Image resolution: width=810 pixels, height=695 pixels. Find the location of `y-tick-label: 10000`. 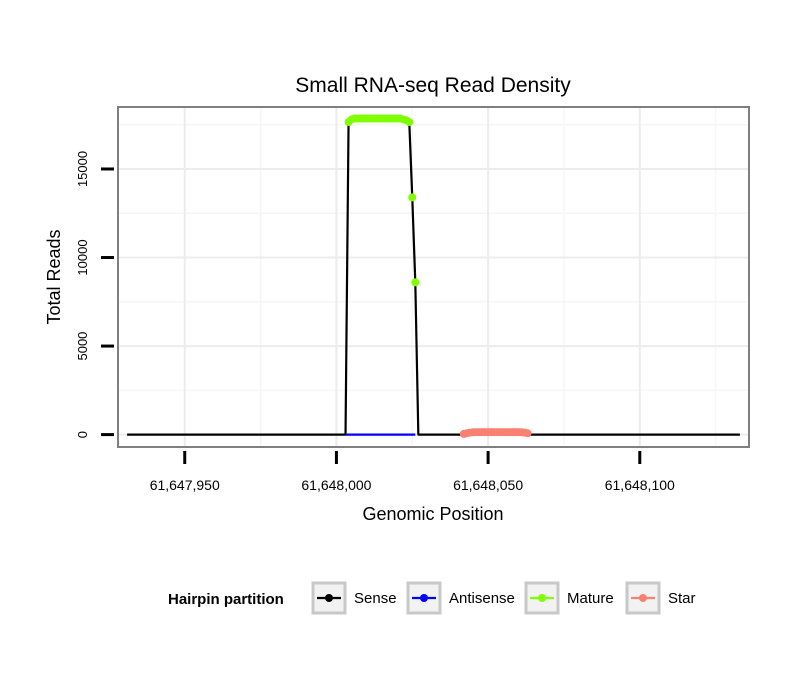

y-tick-label: 10000 is located at coordinates (82, 257).